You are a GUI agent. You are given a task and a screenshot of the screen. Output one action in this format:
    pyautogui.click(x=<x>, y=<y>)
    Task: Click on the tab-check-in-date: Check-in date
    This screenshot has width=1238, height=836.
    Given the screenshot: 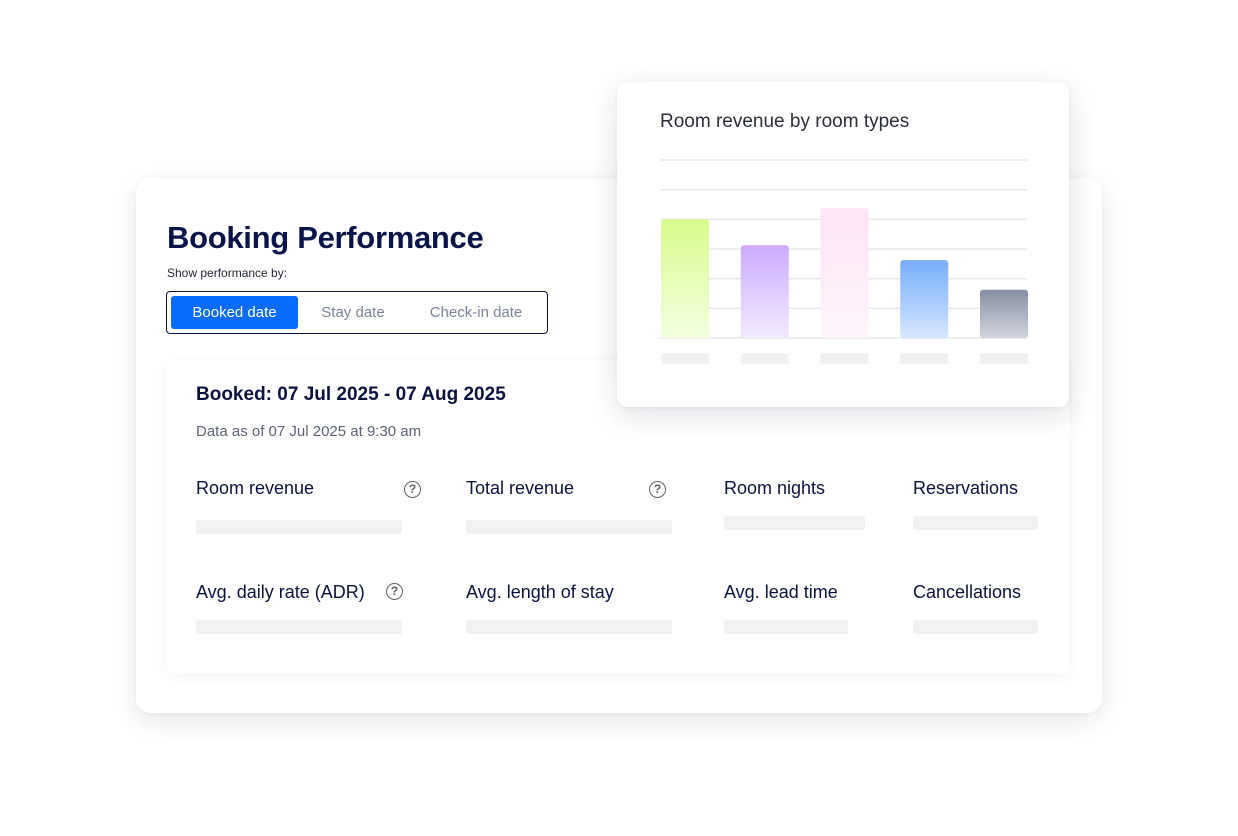 What is the action you would take?
    pyautogui.click(x=476, y=312)
    